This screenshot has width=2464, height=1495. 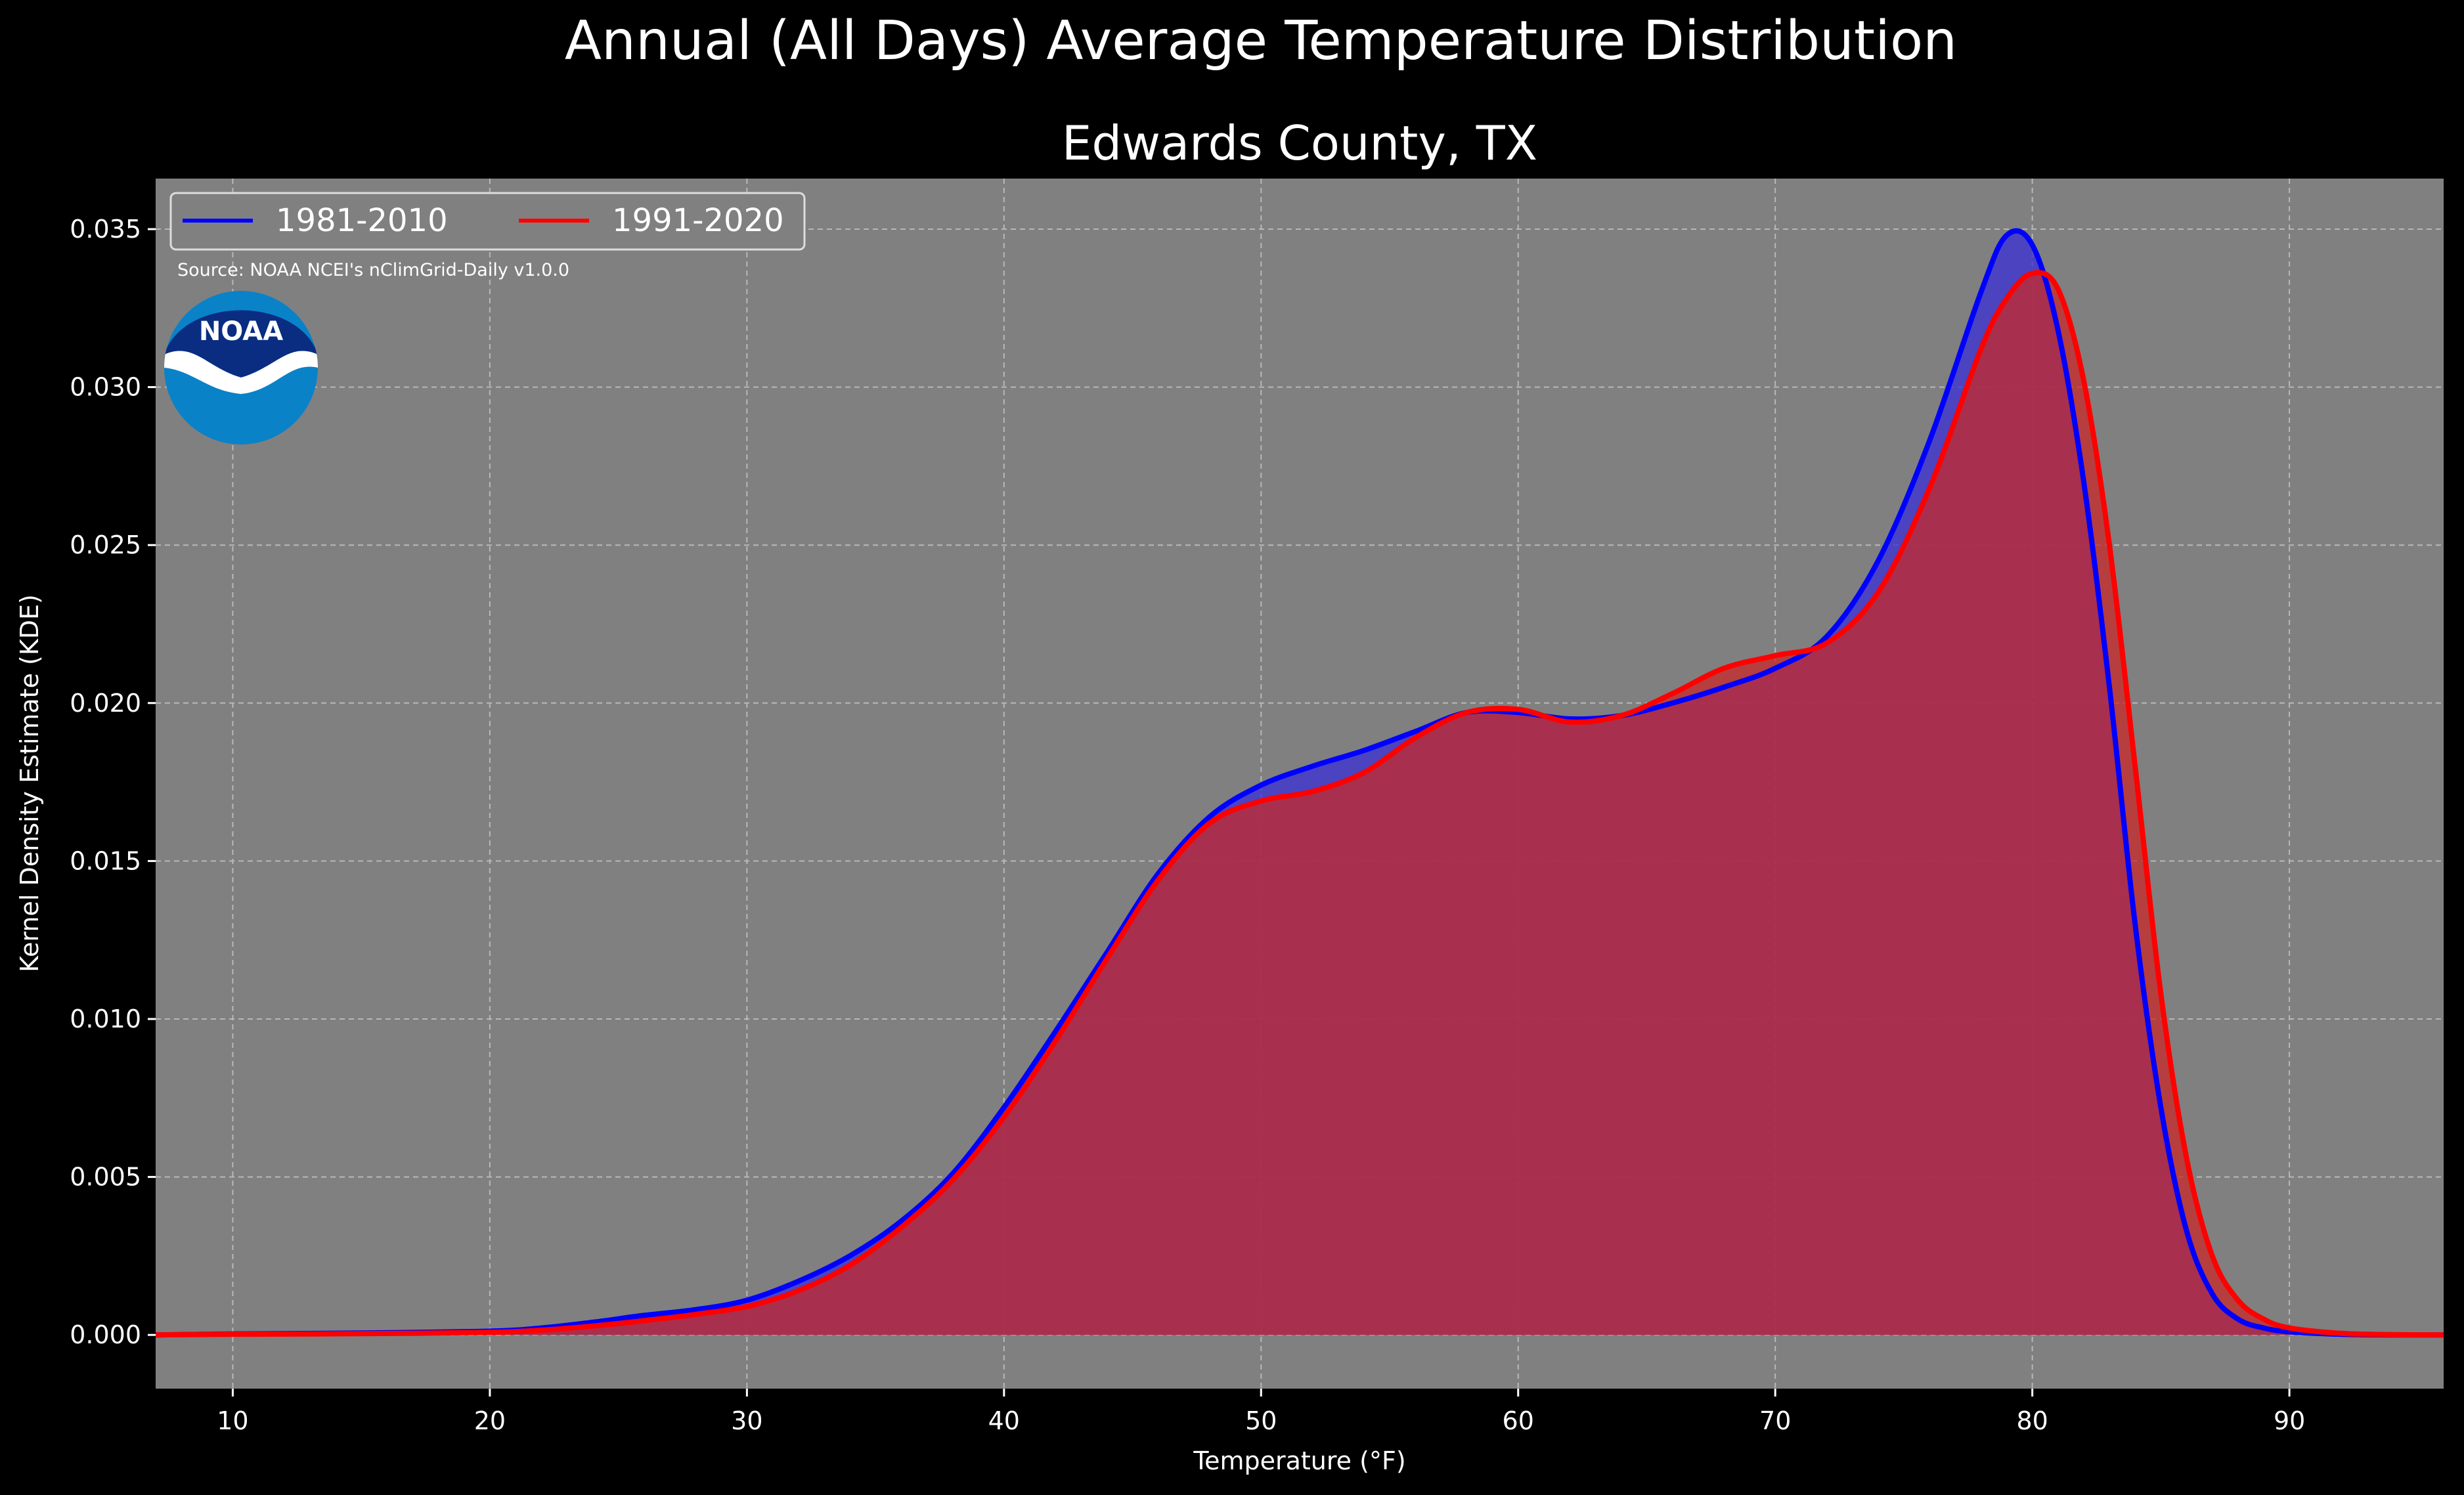 I want to click on x-tick-label-70: 70, so click(x=1775, y=1420).